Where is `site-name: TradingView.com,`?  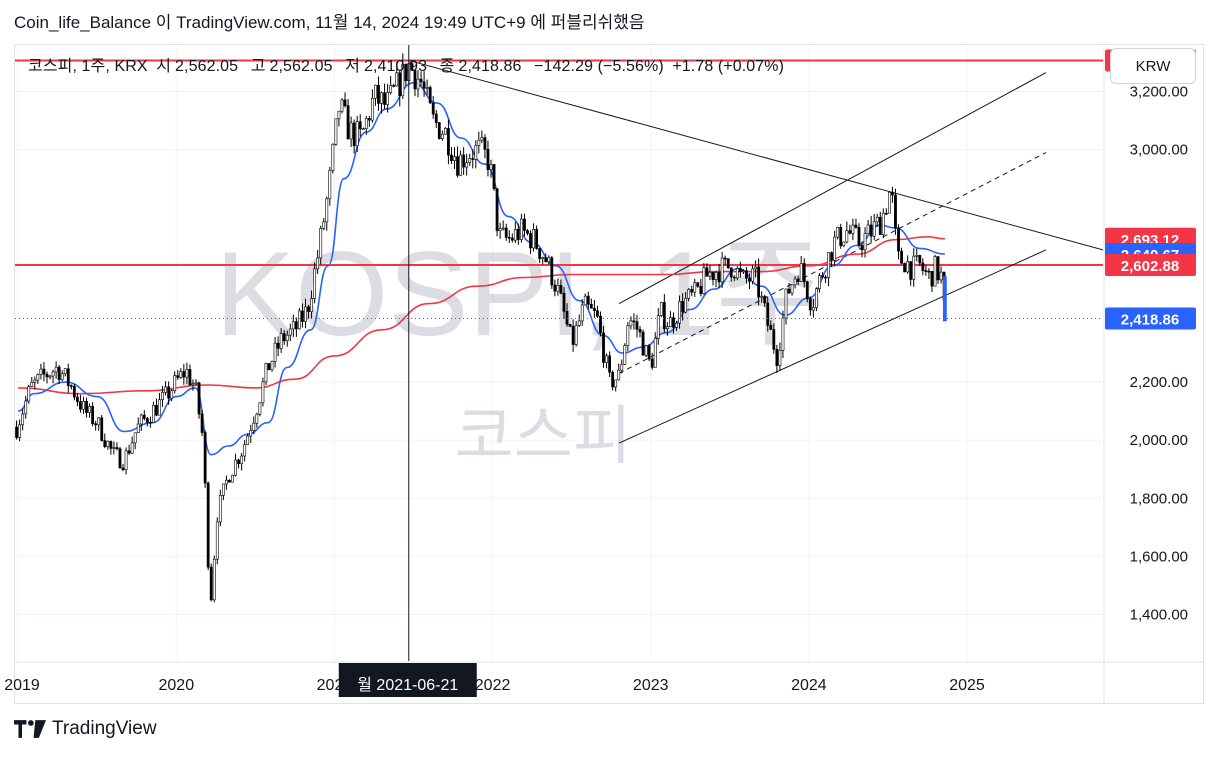
site-name: TradingView.com, is located at coordinates (243, 22).